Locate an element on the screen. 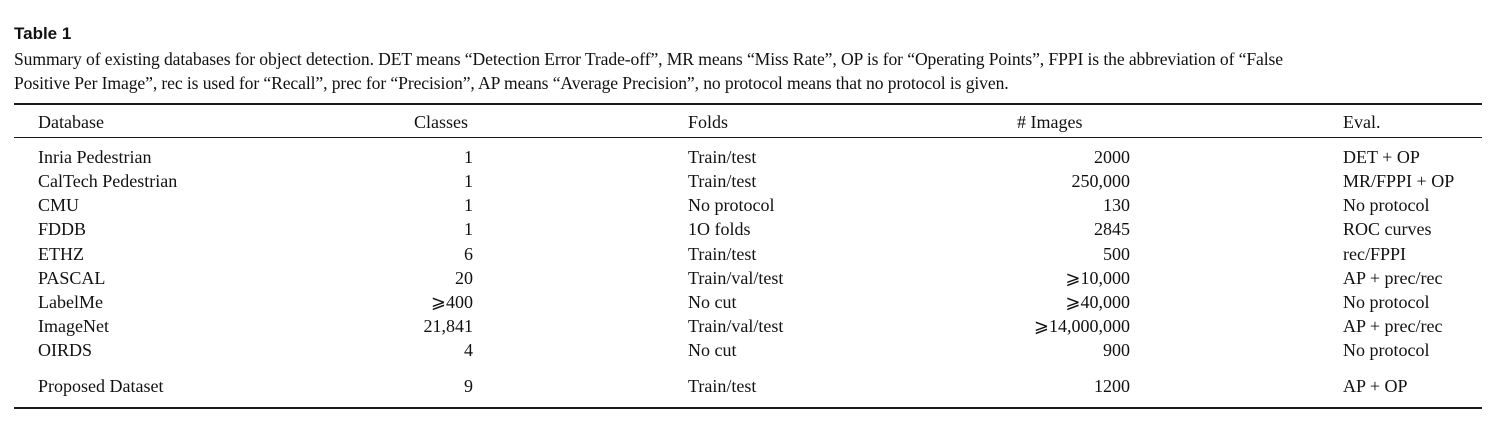  header-eval: Eval. is located at coordinates (1362, 122).